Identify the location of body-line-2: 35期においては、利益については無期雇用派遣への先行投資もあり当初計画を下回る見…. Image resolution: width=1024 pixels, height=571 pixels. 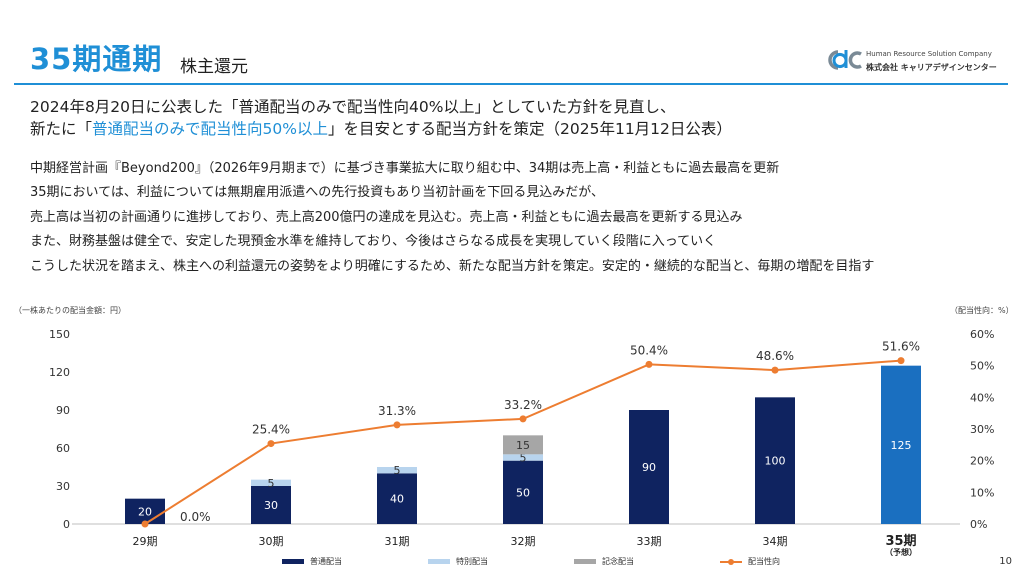
(317, 192).